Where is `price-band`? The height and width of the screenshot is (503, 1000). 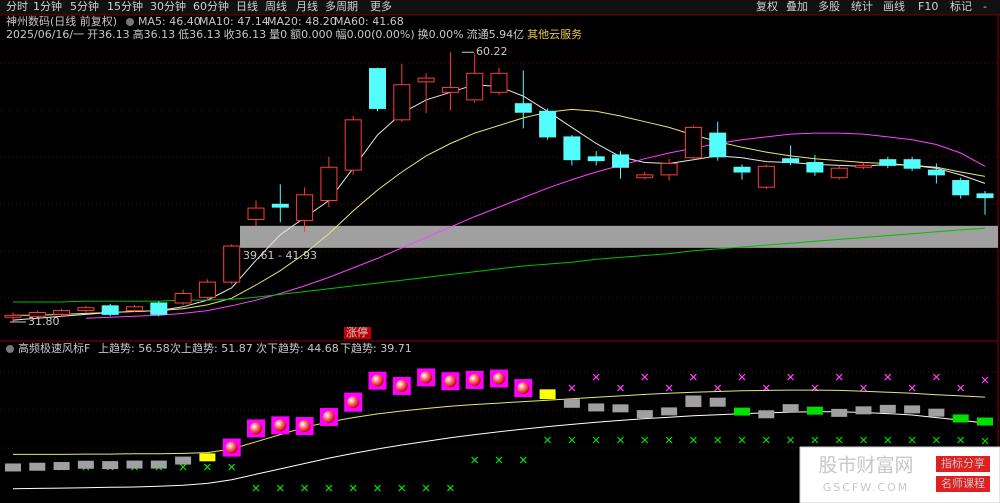
price-band is located at coordinates (619, 236).